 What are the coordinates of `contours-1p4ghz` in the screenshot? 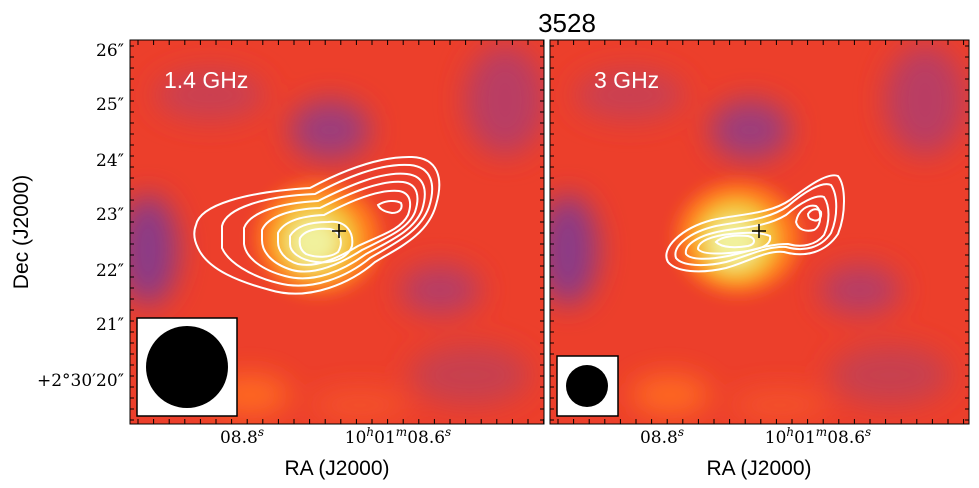 It's located at (317, 225).